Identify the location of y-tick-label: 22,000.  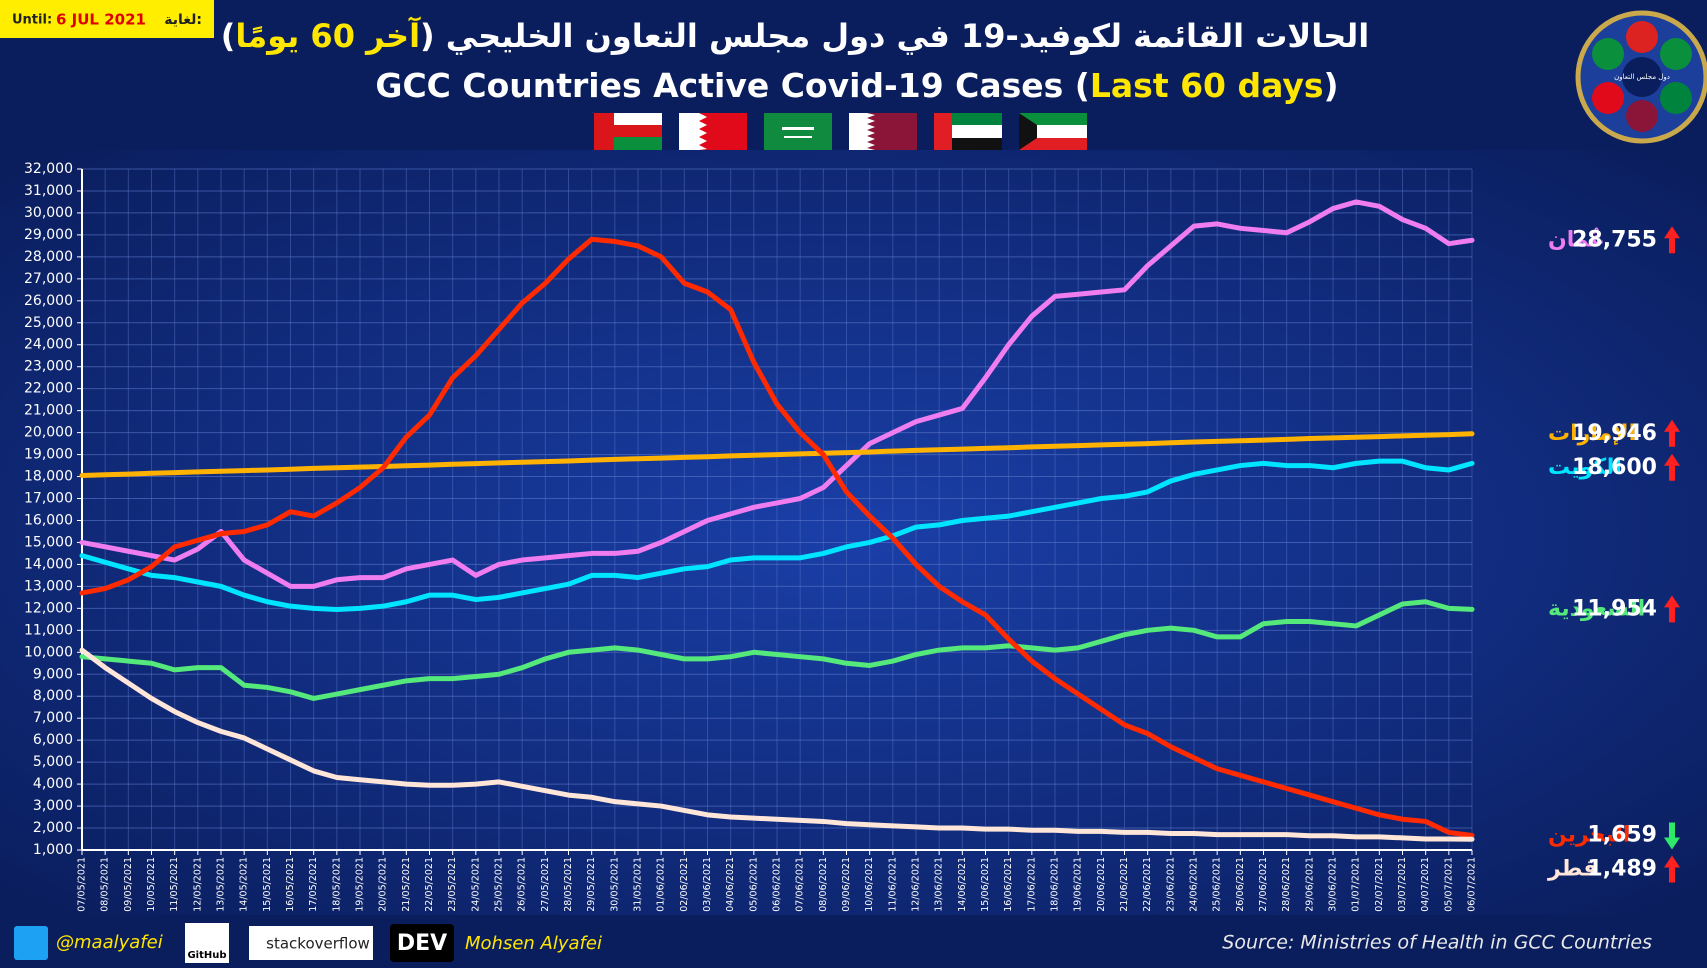
(48, 389).